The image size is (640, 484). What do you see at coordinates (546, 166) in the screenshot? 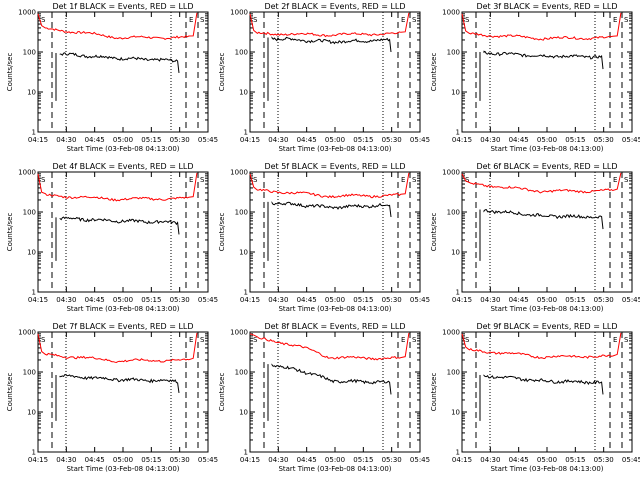
I see `chart-title: Det 6f BLACK = Events, RED = LLD` at bounding box center [546, 166].